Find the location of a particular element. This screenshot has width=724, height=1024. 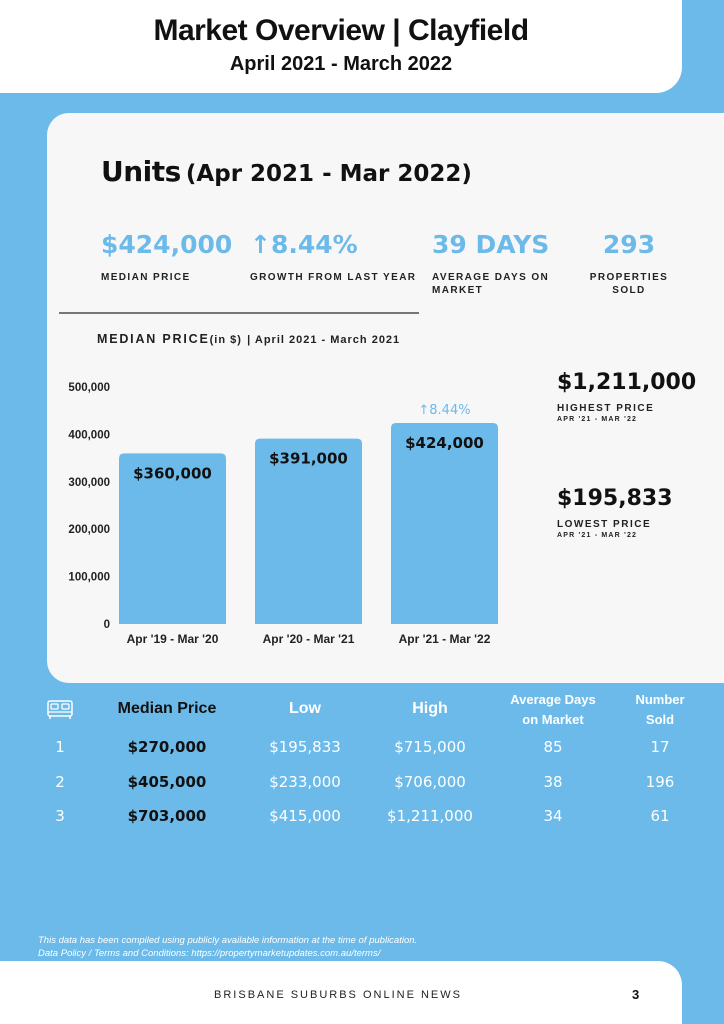

section-title: Units (Apr 2021 - Mar 2022) is located at coordinates (286, 171).